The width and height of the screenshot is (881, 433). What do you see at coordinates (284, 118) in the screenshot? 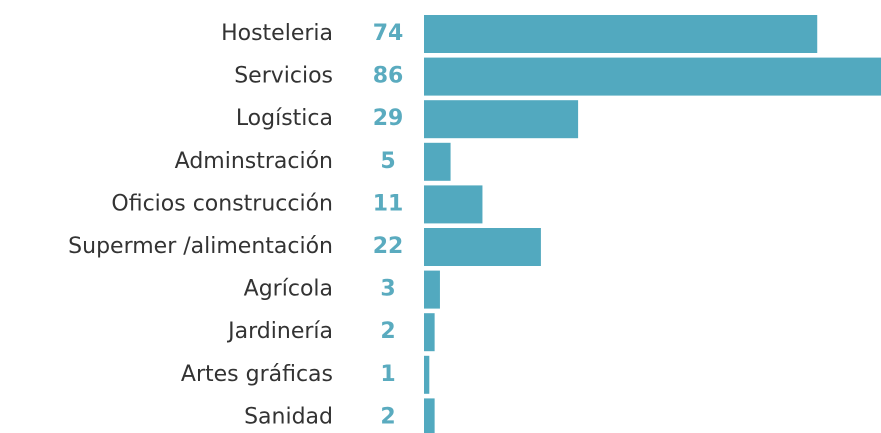
I see `category-label: Logística` at bounding box center [284, 118].